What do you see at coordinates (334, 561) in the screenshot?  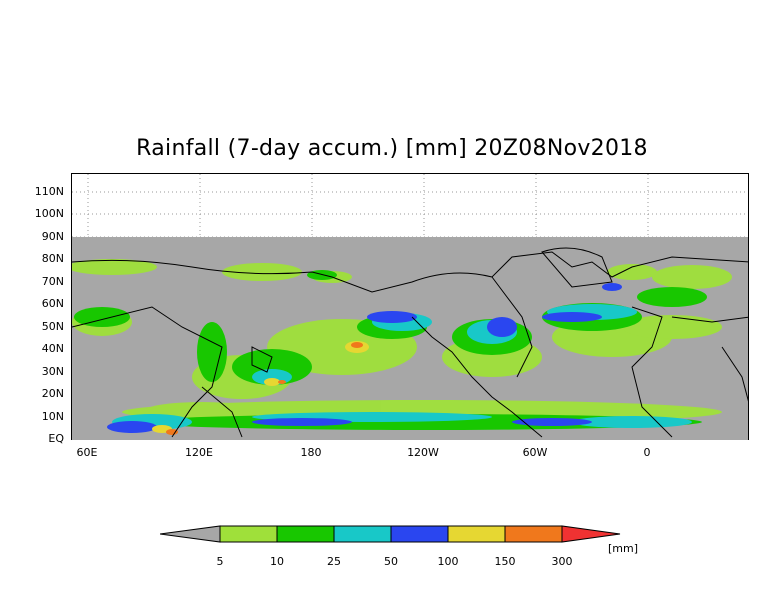 I see `colorbar-tick-25: 25` at bounding box center [334, 561].